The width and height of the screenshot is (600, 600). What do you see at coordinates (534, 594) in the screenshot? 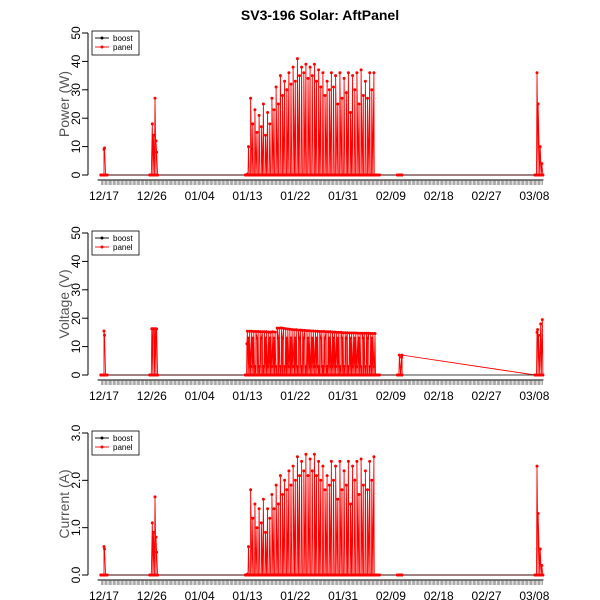
I see `x-tick-label: 03/08` at bounding box center [534, 594].